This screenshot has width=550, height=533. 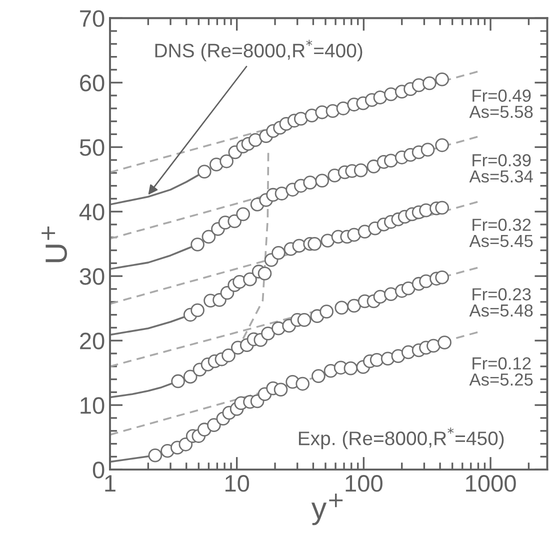 What do you see at coordinates (92, 341) in the screenshot?
I see `y-tick-label: 20` at bounding box center [92, 341].